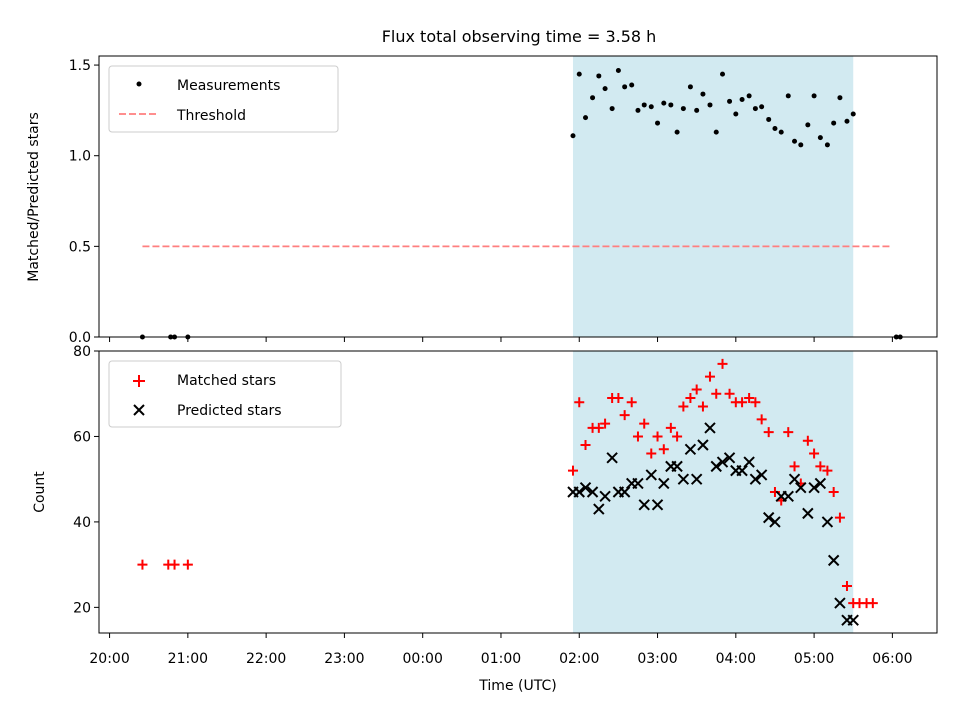 This screenshot has height=720, width=960. Describe the element at coordinates (657, 659) in the screenshot. I see `x-tick-label: 03:00` at that location.